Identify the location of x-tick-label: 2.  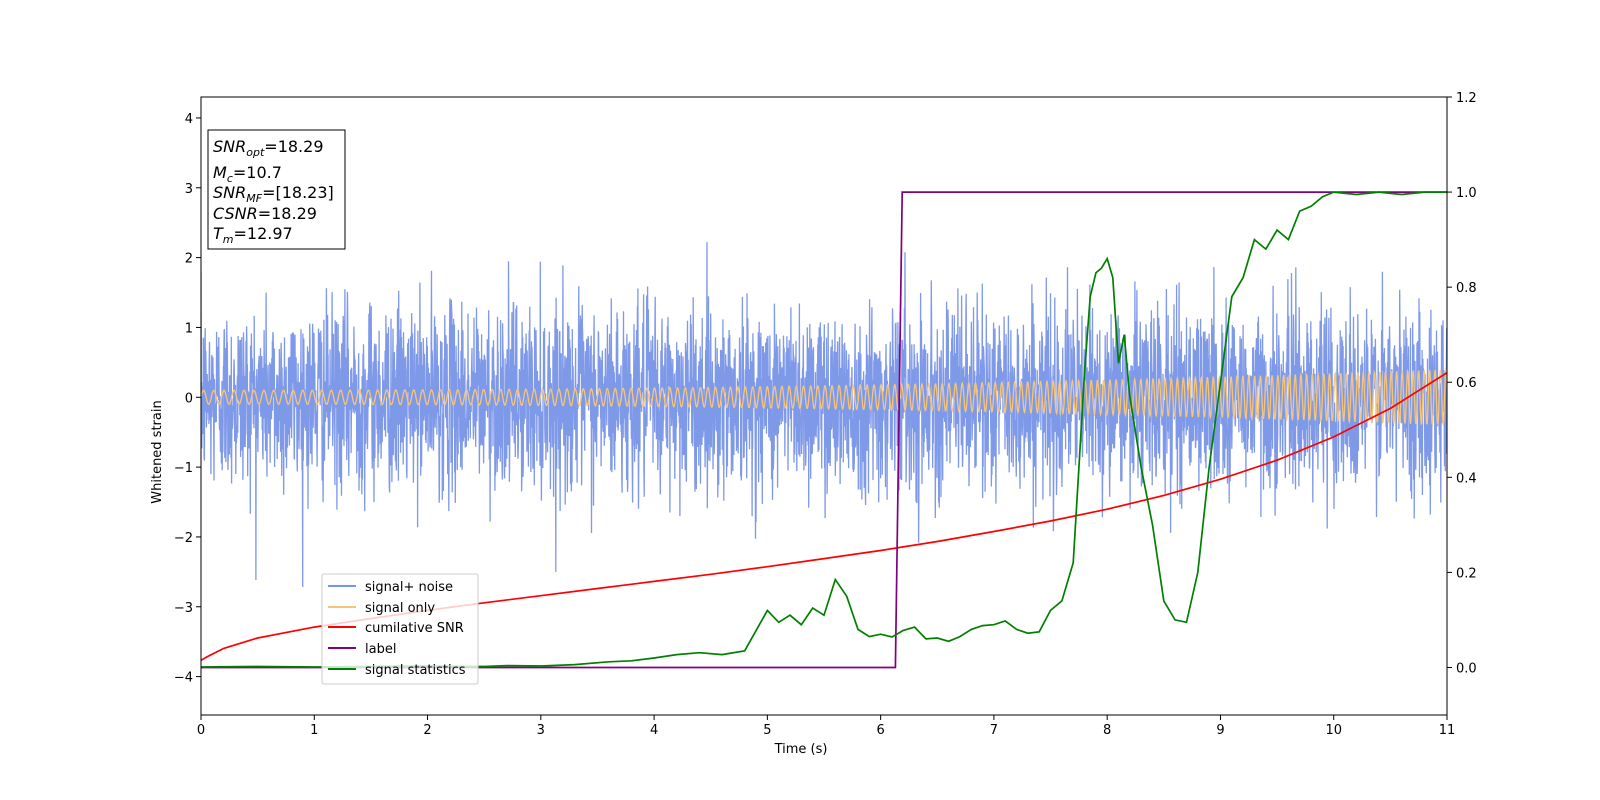
(427, 730).